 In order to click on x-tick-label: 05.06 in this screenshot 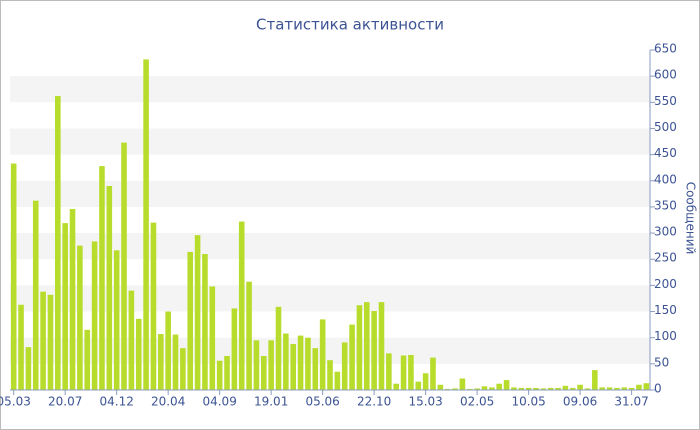, I will do `click(322, 402)`.